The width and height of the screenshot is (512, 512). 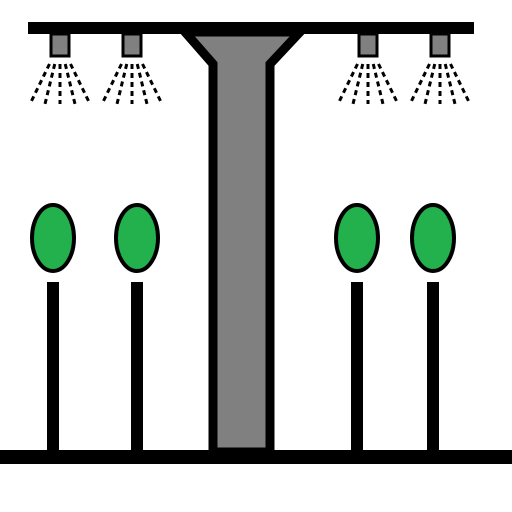 I want to click on ground-line, so click(x=256, y=457).